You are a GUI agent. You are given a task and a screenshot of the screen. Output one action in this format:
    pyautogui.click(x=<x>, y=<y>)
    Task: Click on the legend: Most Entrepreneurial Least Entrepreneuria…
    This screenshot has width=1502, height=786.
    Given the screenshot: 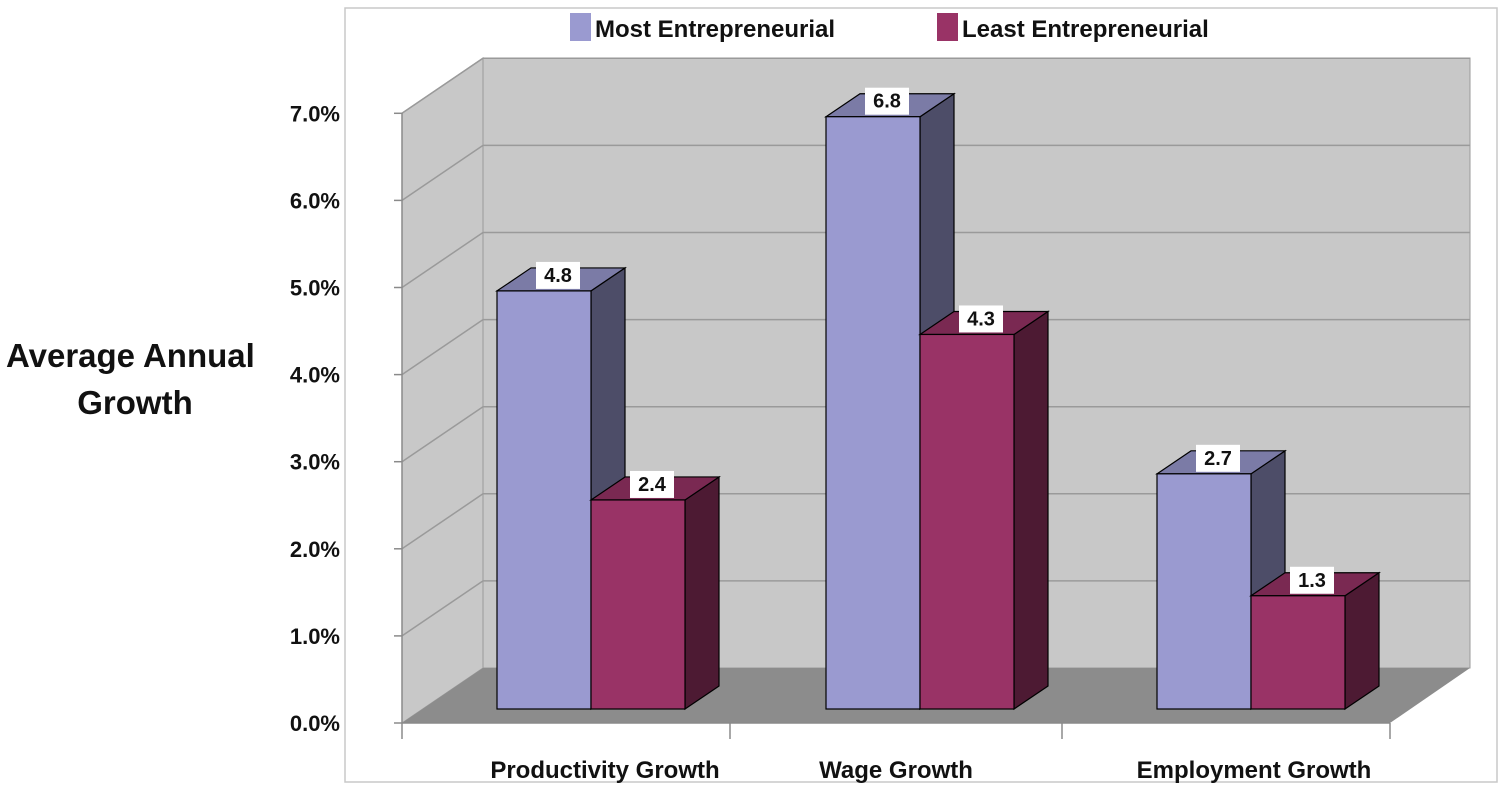 What is the action you would take?
    pyautogui.click(x=889, y=28)
    